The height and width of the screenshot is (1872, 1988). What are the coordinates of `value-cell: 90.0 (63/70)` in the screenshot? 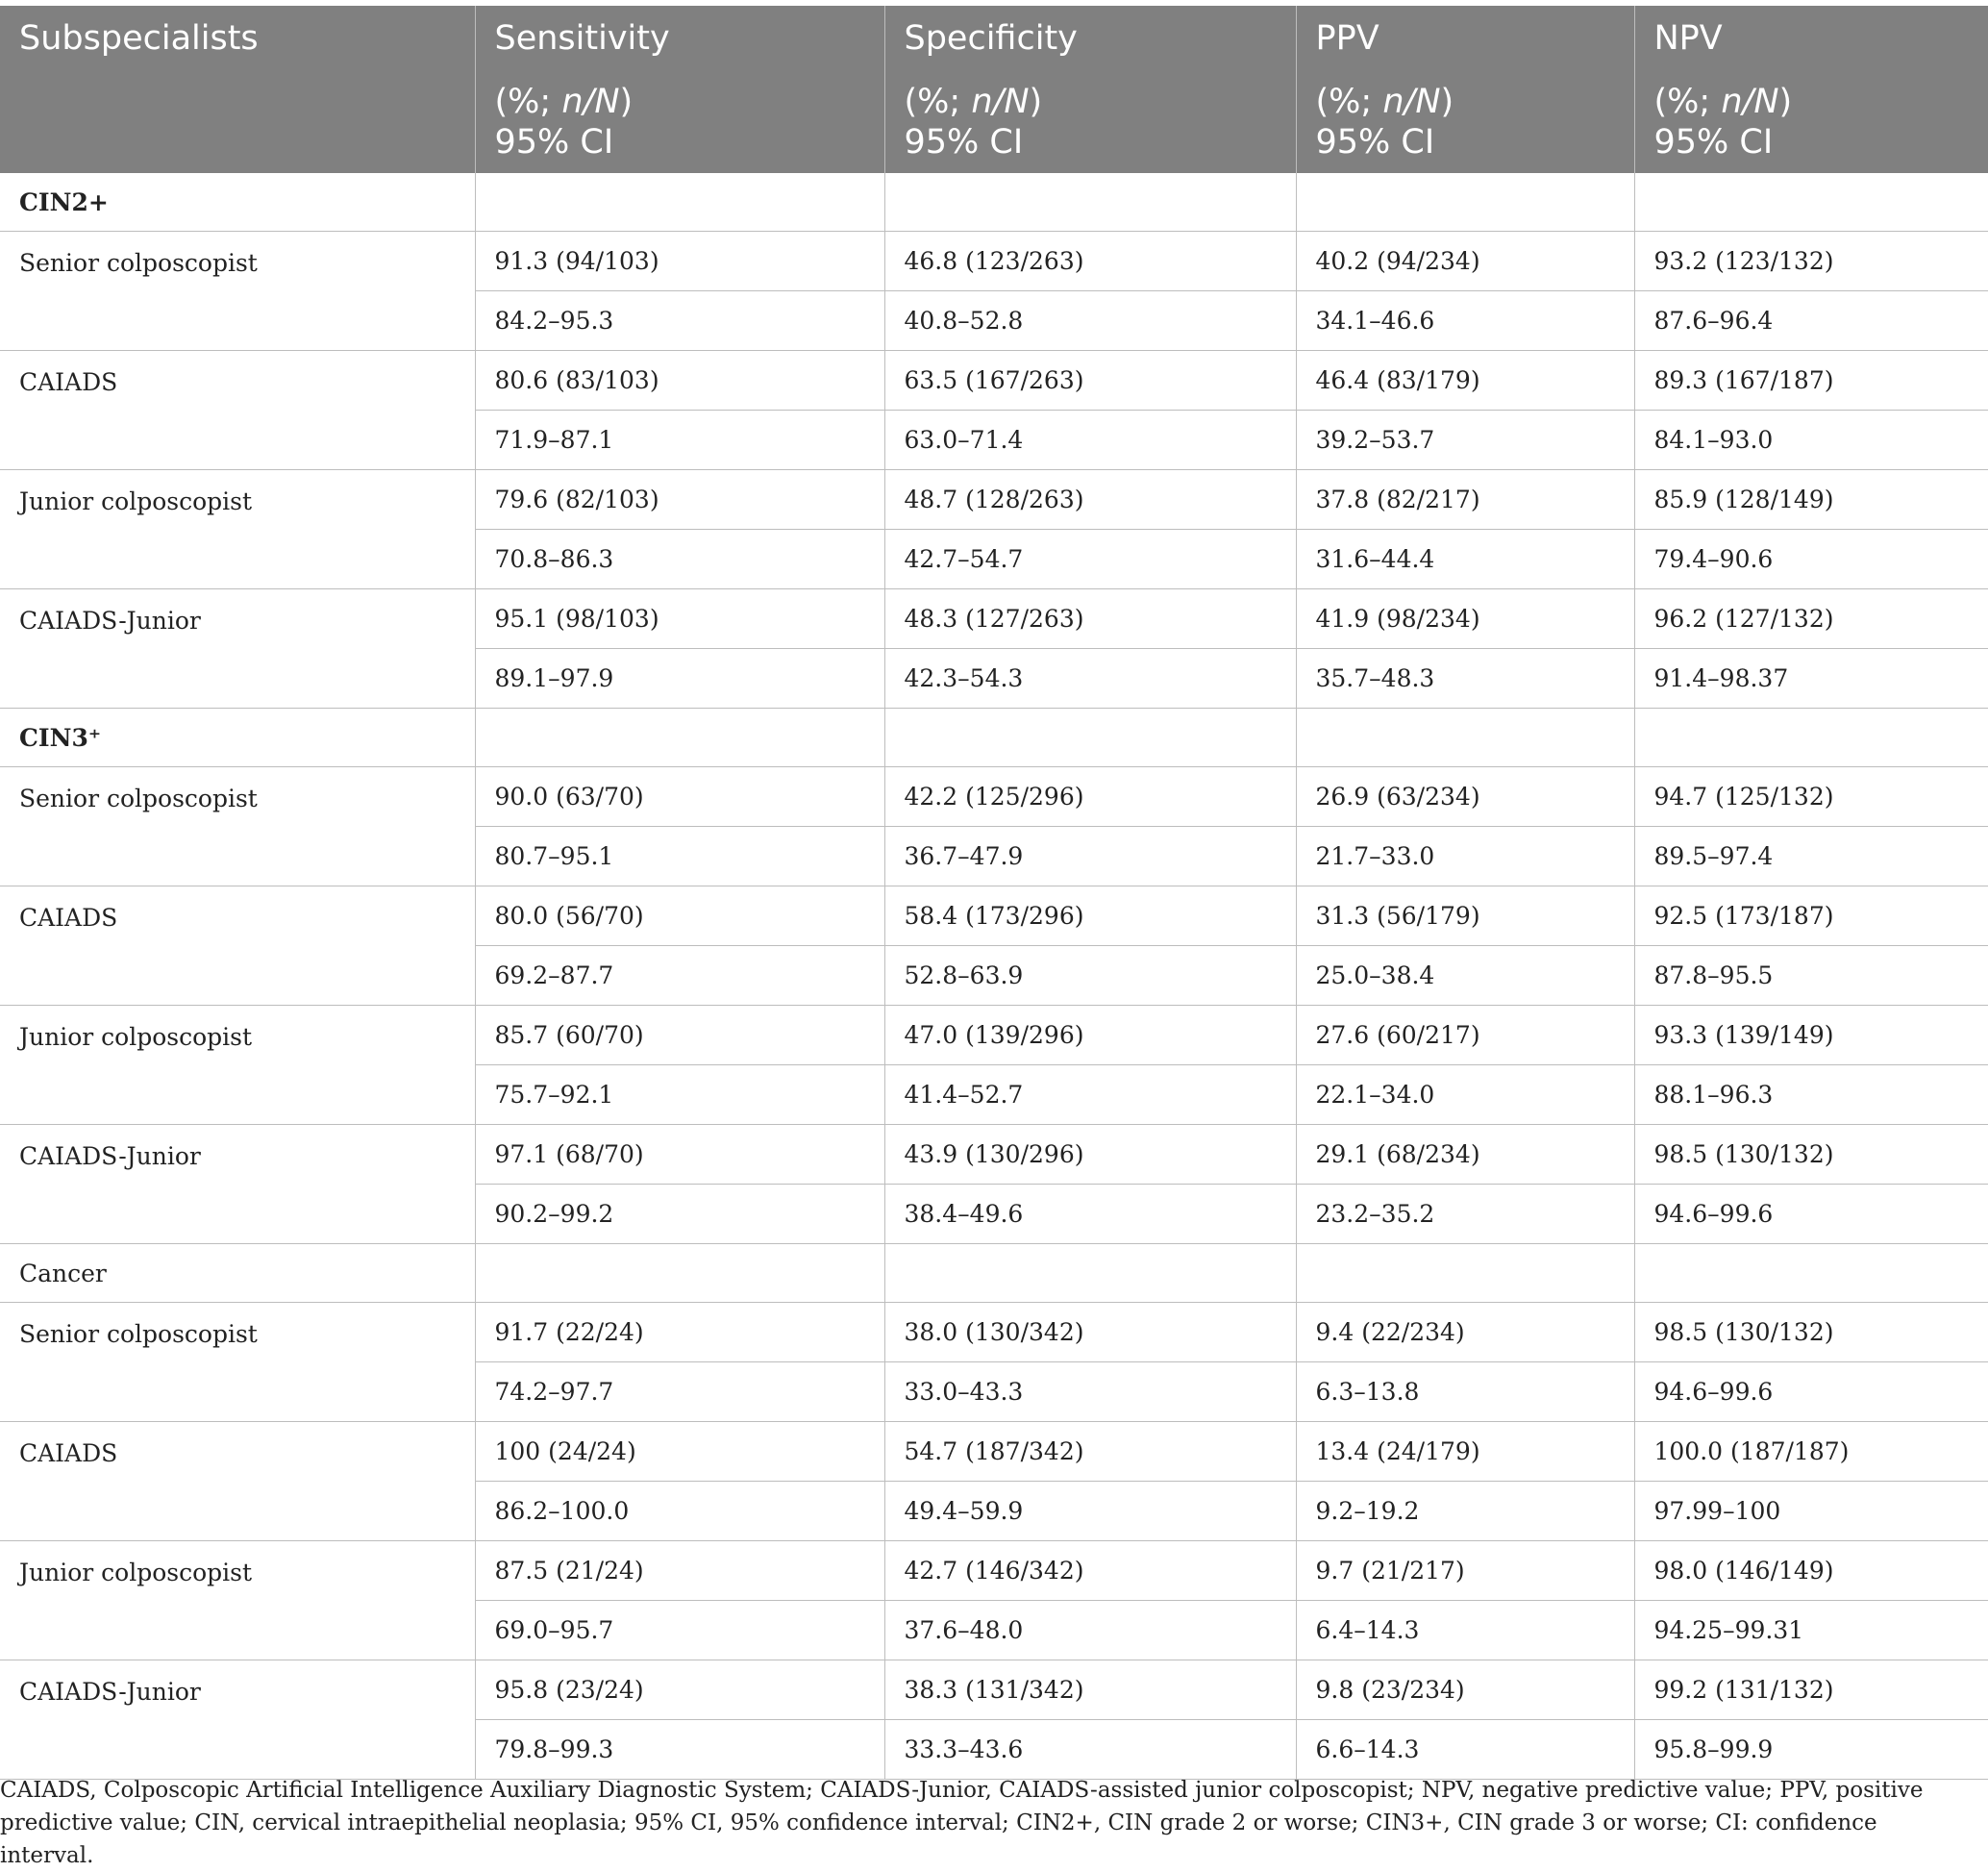 It's located at (679, 796).